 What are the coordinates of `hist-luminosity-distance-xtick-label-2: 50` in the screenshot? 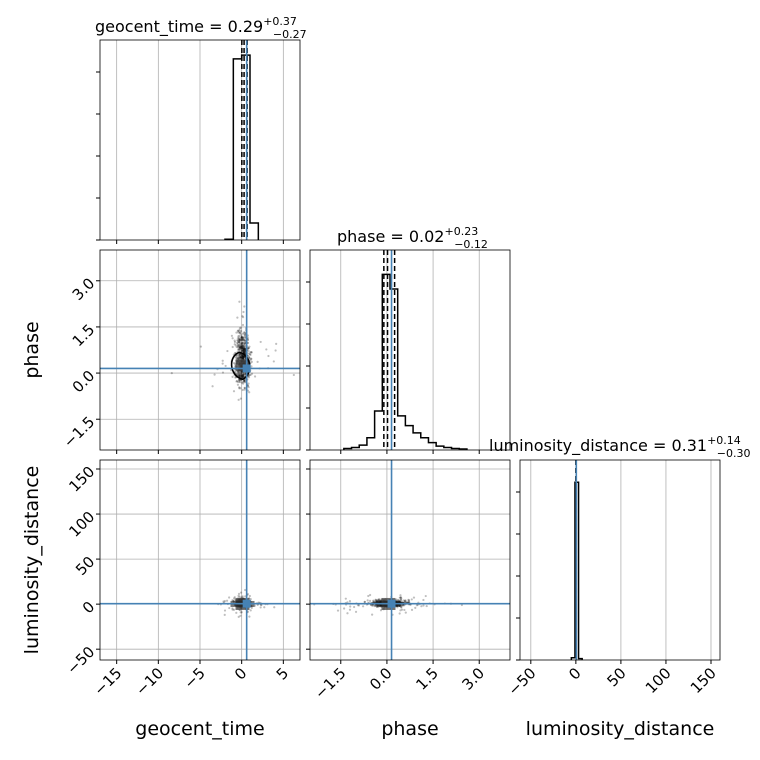 It's located at (617, 677).